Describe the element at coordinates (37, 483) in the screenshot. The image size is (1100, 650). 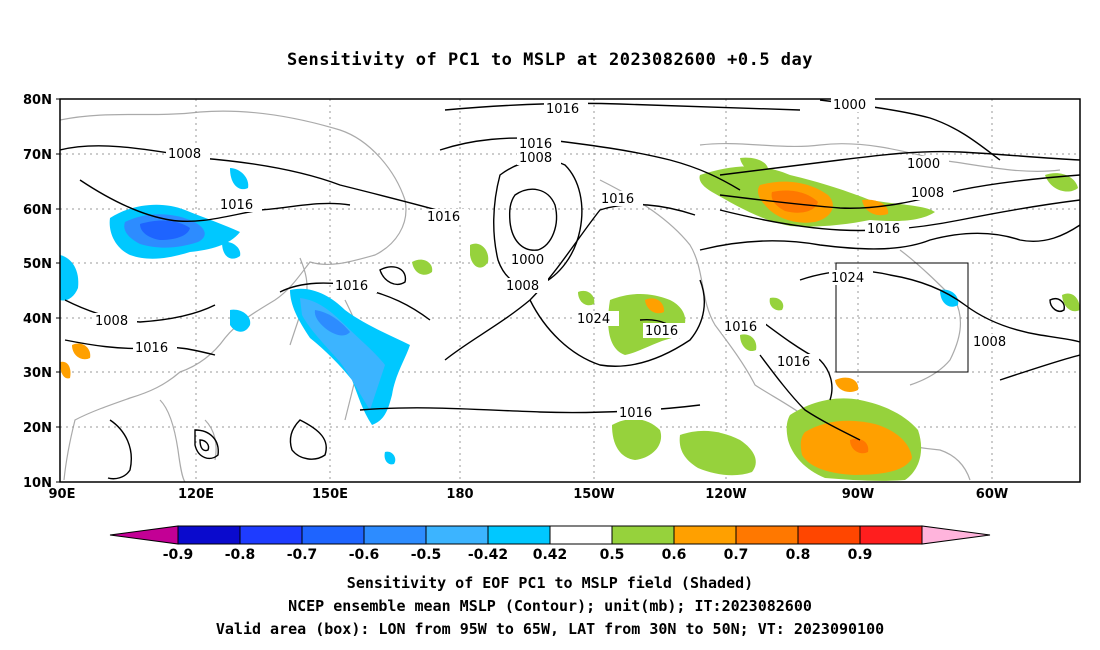
I see `lat-label: 10N` at that location.